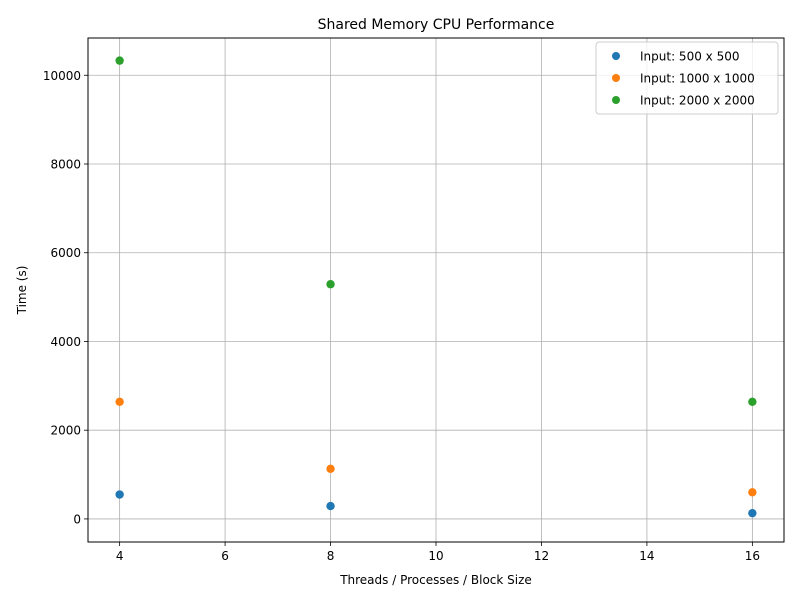  Describe the element at coordinates (435, 580) in the screenshot. I see `x-axis-label: Threads / Processes / Block Size` at that location.